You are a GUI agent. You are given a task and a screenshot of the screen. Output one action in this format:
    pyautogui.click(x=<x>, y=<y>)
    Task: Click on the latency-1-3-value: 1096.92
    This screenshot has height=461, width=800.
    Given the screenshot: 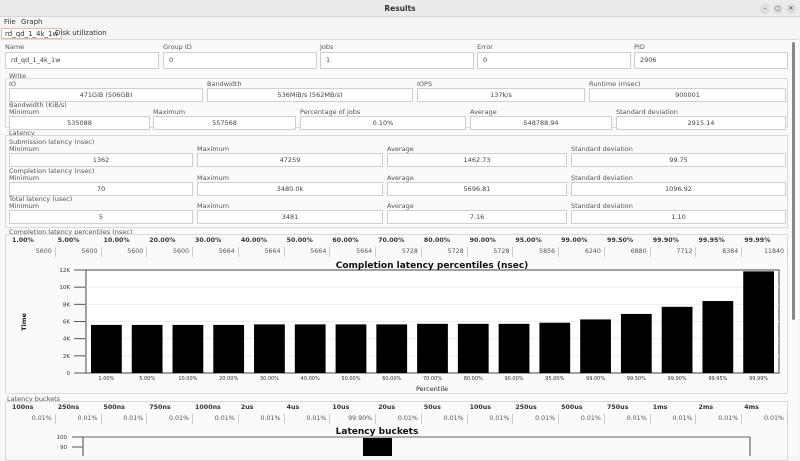 What is the action you would take?
    pyautogui.click(x=678, y=189)
    